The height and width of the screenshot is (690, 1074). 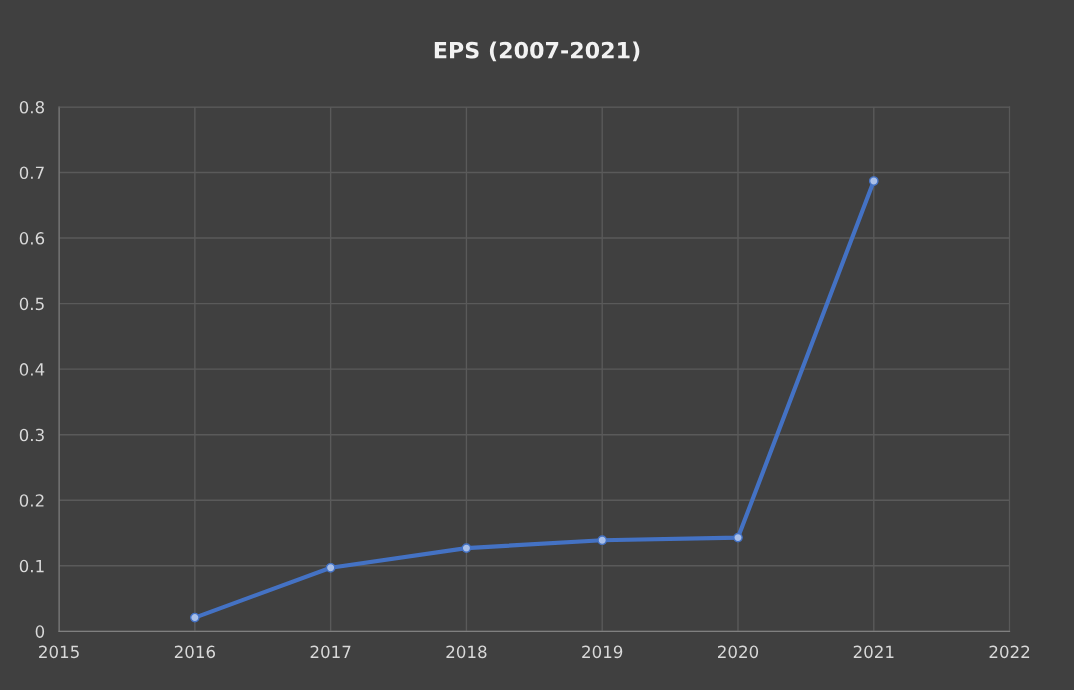 I want to click on y-tick-label: 0.7, so click(x=31, y=173).